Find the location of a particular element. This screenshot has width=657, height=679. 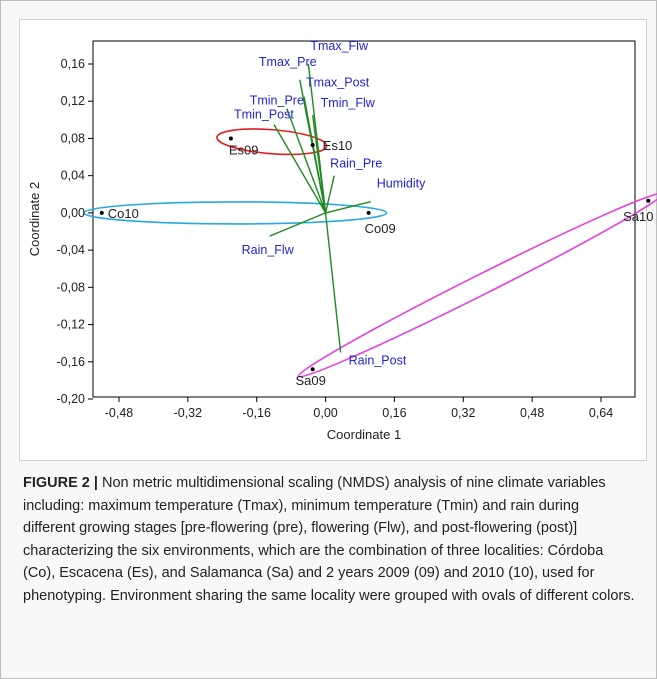

y-tick-label: 0,16 is located at coordinates (73, 64).